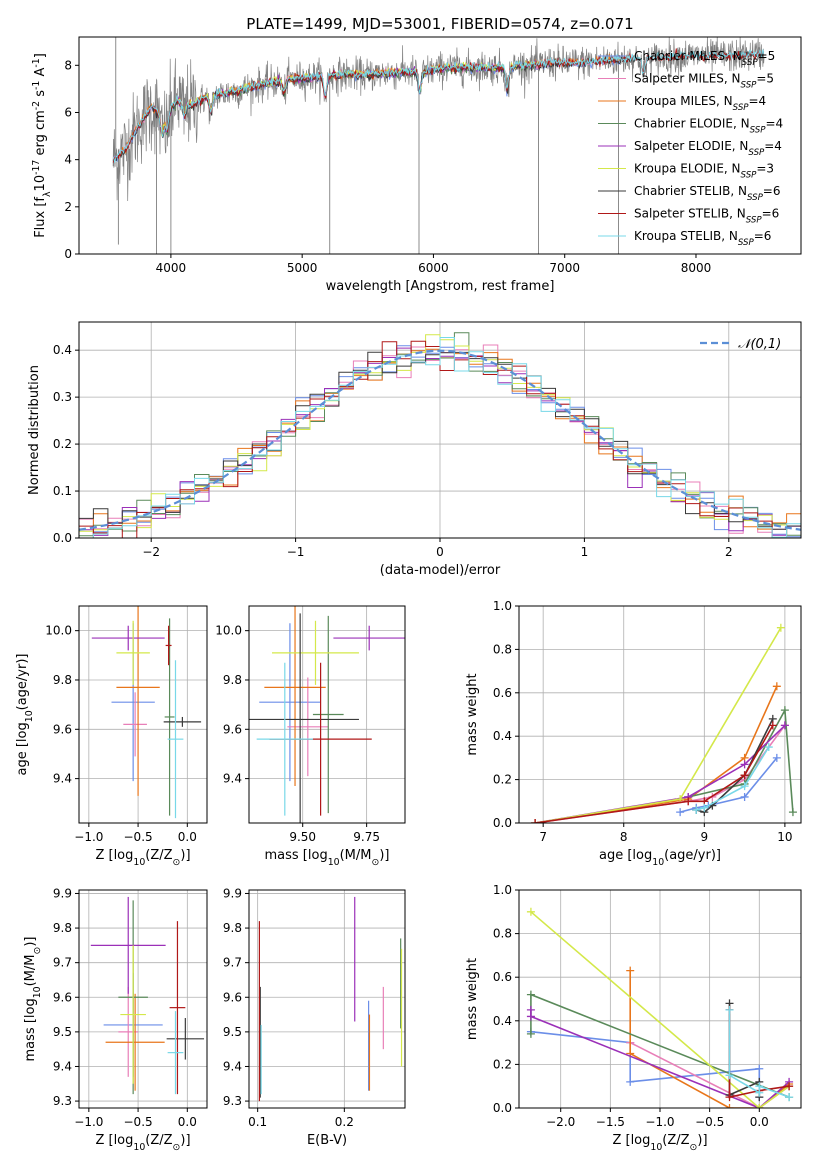 The width and height of the screenshot is (819, 1170). What do you see at coordinates (344, 1122) in the screenshot?
I see `x-tick-label: 0.2` at bounding box center [344, 1122].